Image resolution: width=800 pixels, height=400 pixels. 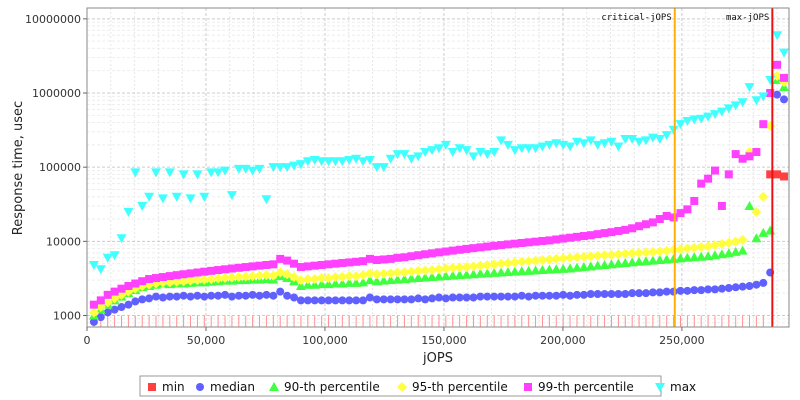 I want to click on legend-label-min: min, so click(x=173, y=387).